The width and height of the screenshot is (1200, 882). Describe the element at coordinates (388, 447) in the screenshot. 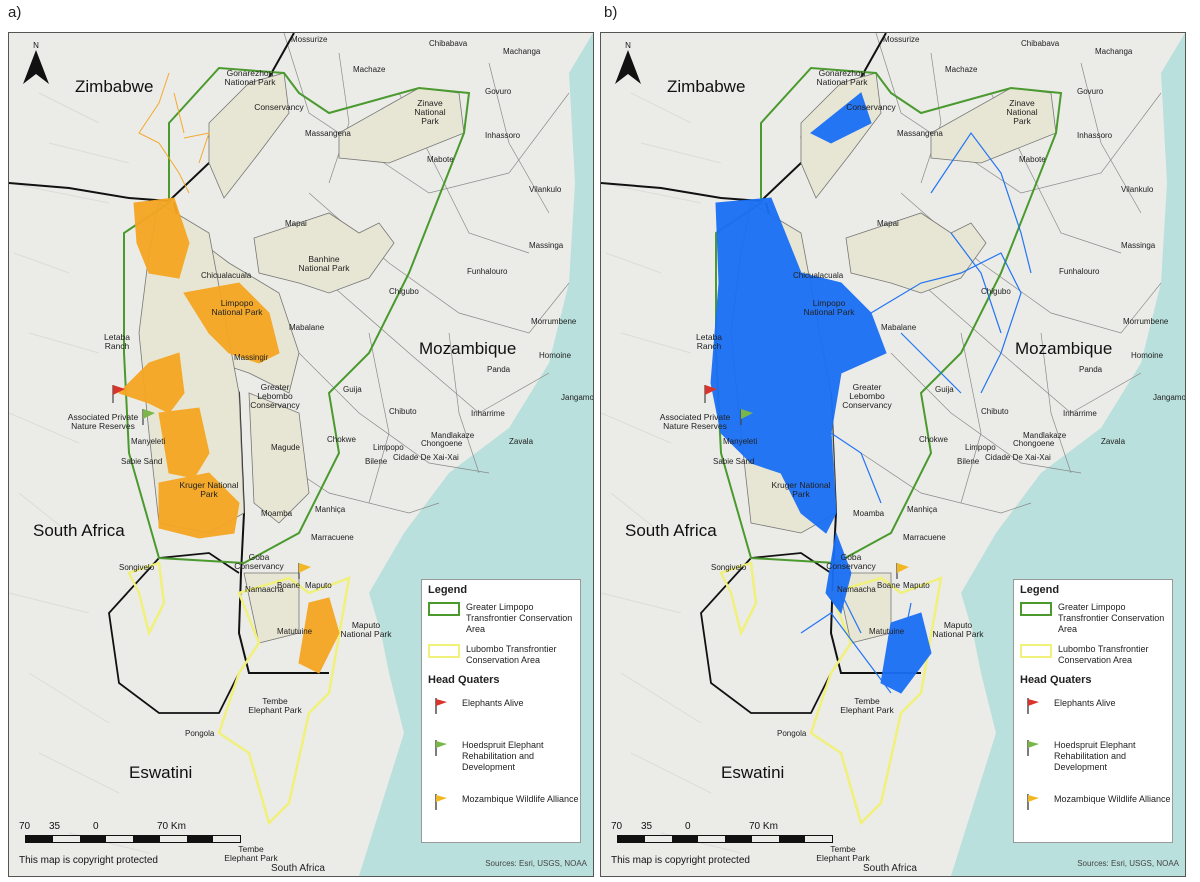

I see `place-limpopo: Limpopo` at that location.